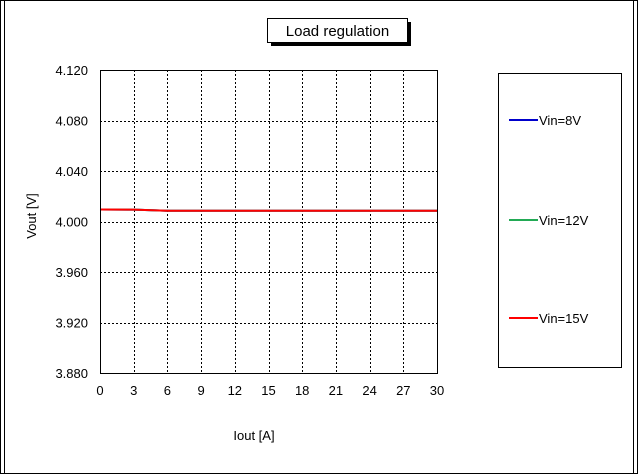 This screenshot has height=474, width=638. What do you see at coordinates (268, 390) in the screenshot?
I see `x-tick-label: 15` at bounding box center [268, 390].